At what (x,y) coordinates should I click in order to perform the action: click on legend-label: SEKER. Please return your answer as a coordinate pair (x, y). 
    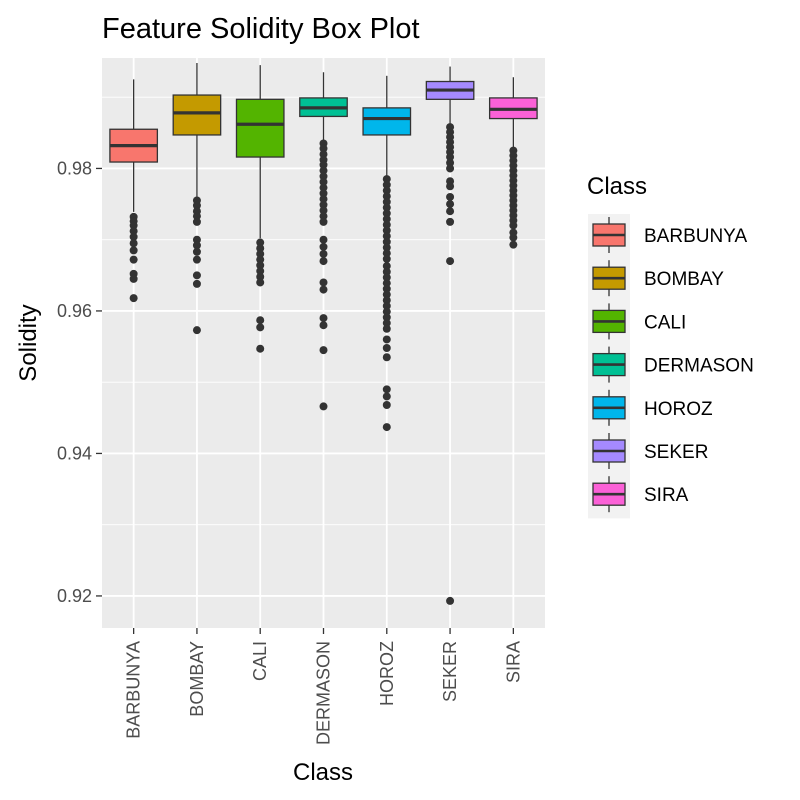
    Looking at the image, I should click on (676, 452).